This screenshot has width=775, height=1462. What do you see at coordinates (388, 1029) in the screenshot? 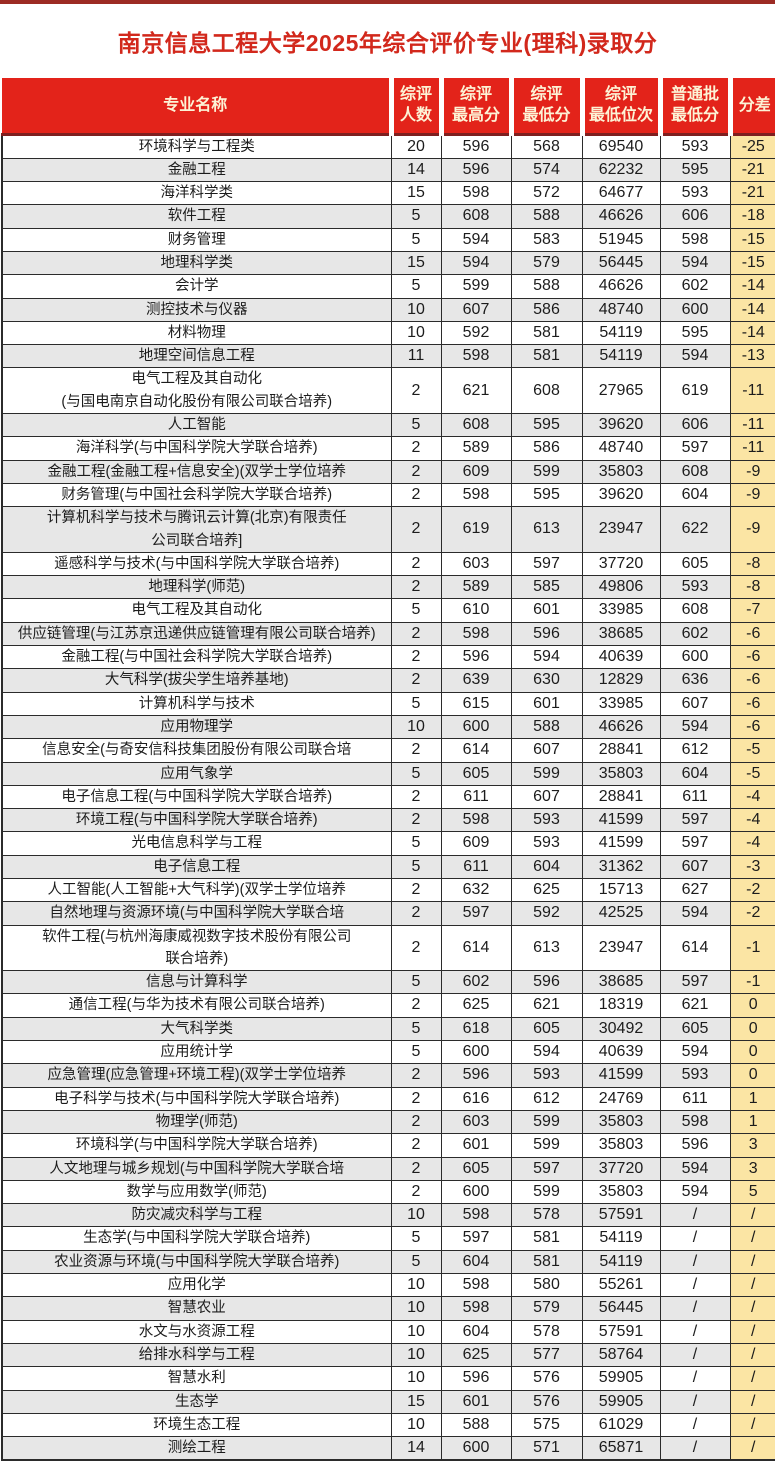
I see `table-row: 大气科学类 5 618 605 30492 605 0` at bounding box center [388, 1029].